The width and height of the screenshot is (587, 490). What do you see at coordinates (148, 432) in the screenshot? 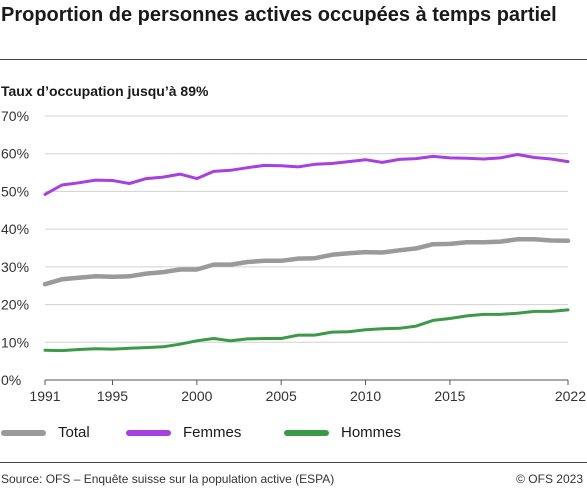
I see `legend-swatch-femmes` at bounding box center [148, 432].